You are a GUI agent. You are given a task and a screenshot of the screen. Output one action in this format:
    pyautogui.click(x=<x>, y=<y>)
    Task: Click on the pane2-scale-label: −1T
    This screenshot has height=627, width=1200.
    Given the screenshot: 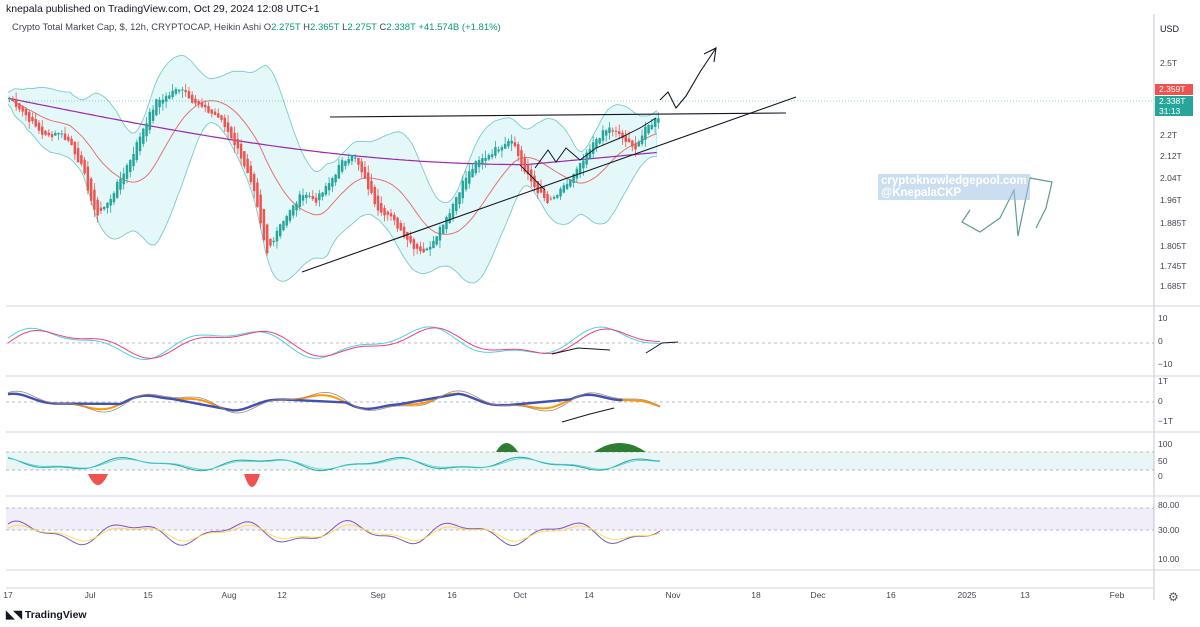 What is the action you would take?
    pyautogui.click(x=1165, y=421)
    